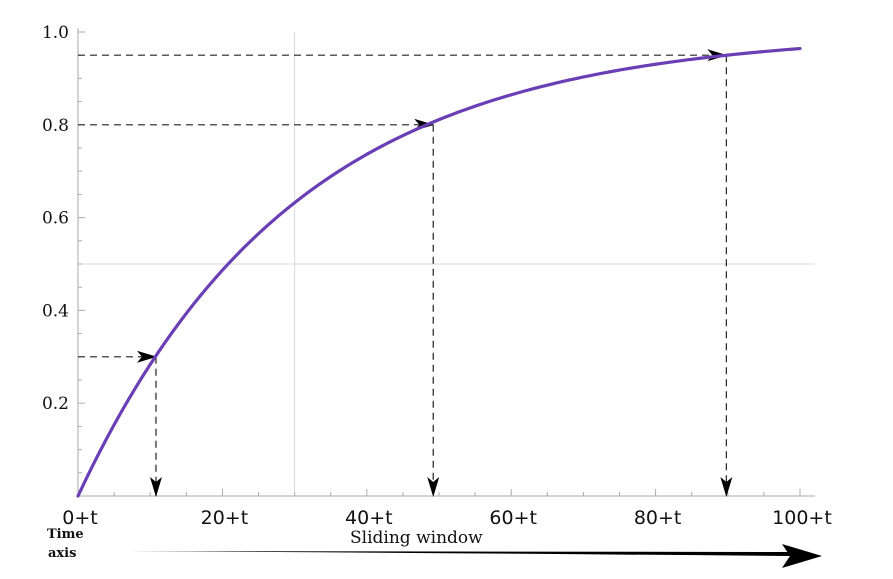 The height and width of the screenshot is (579, 893). Describe the element at coordinates (416, 538) in the screenshot. I see `sliding-window-label: Sliding window` at that location.